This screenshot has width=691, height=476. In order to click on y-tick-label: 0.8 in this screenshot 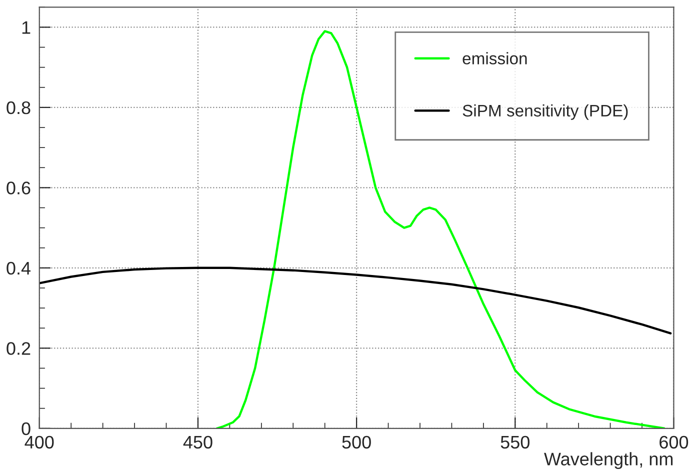, I will do `click(18, 107)`.